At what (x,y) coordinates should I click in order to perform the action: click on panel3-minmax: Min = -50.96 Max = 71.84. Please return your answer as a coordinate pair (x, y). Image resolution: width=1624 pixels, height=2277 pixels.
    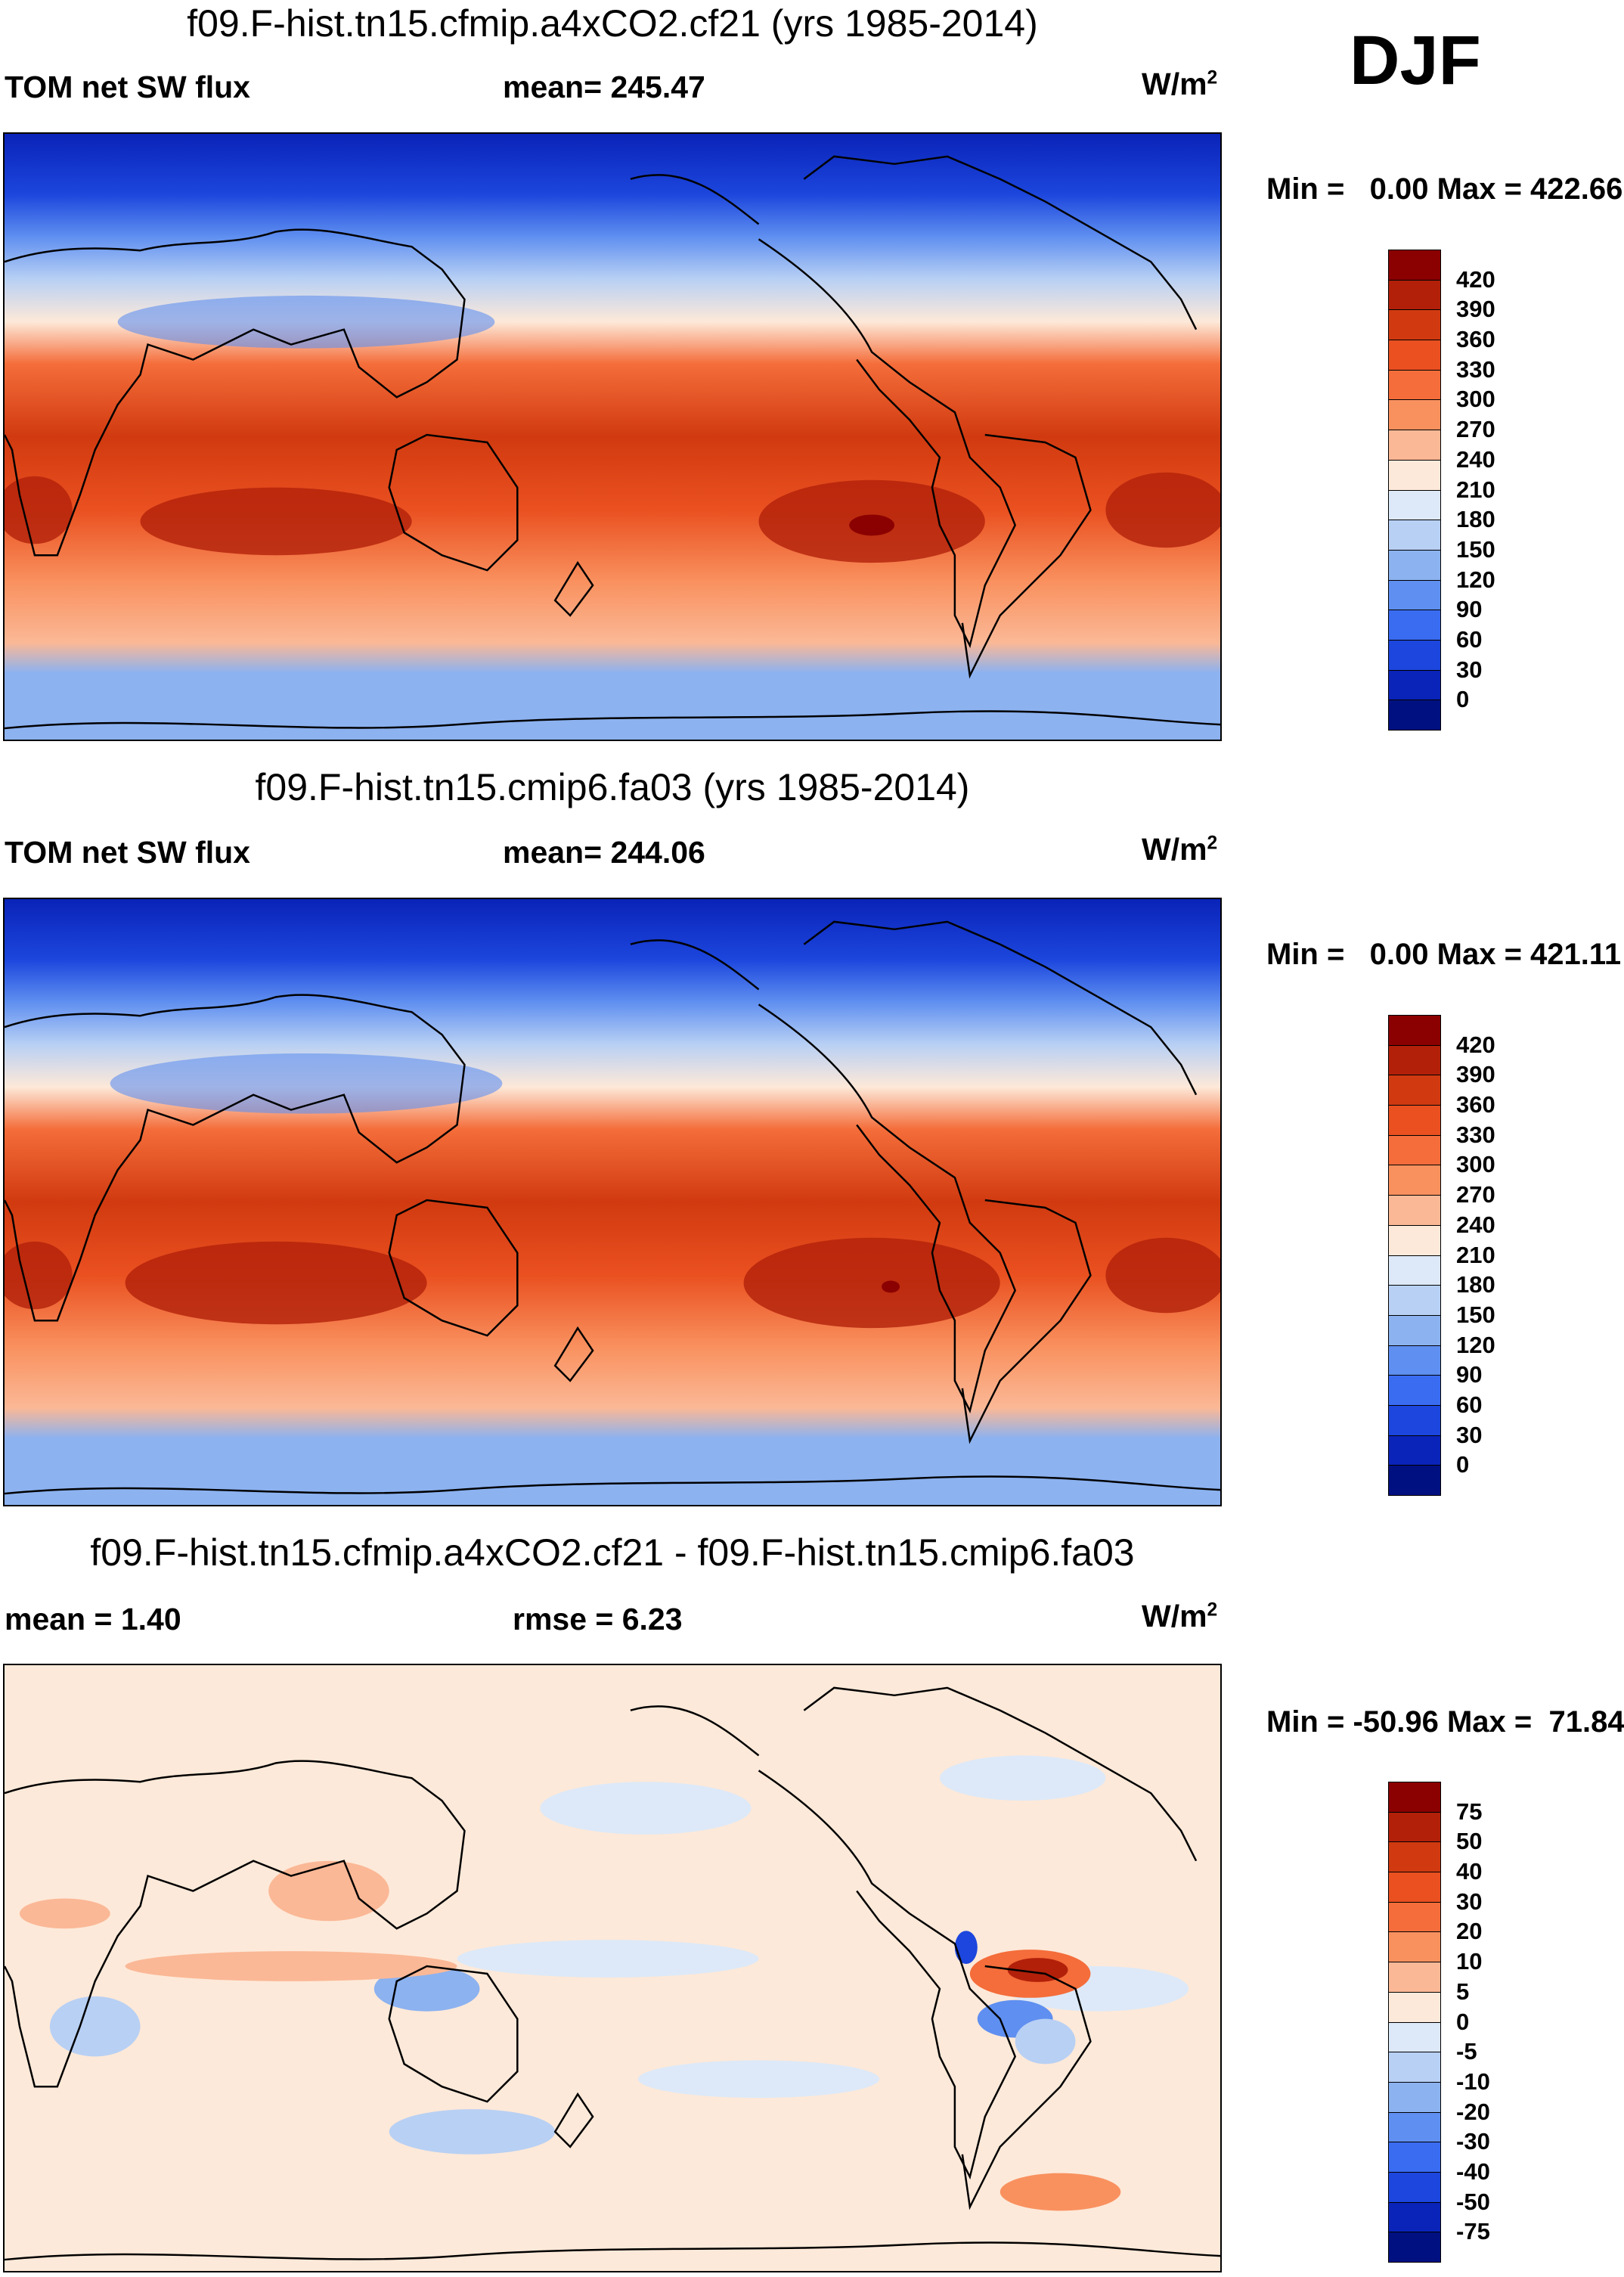
    Looking at the image, I should click on (1445, 1722).